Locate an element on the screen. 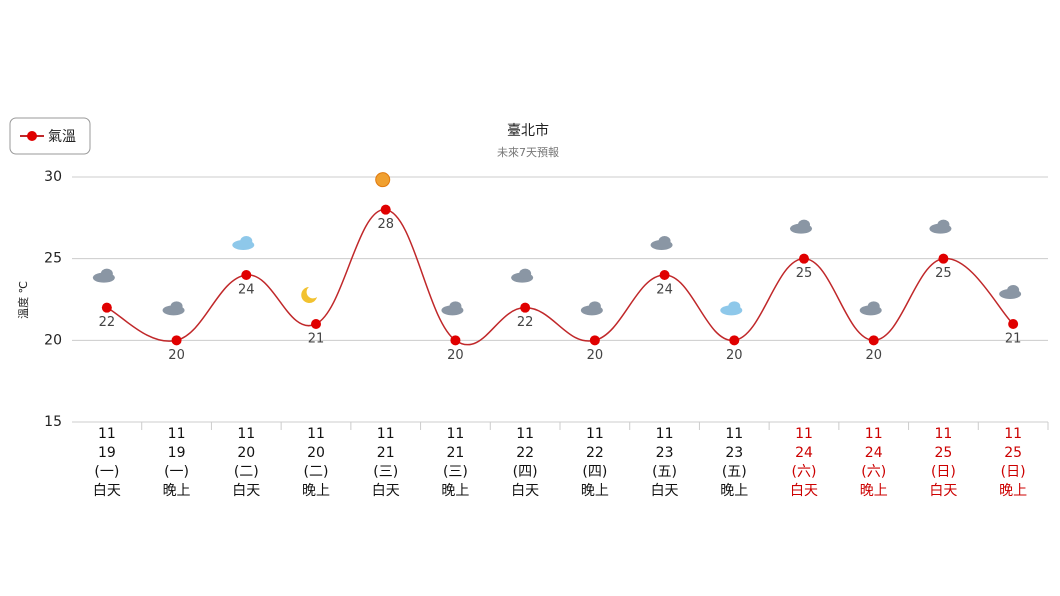  y-axis-label: 溫度 ℃ is located at coordinates (23, 300).